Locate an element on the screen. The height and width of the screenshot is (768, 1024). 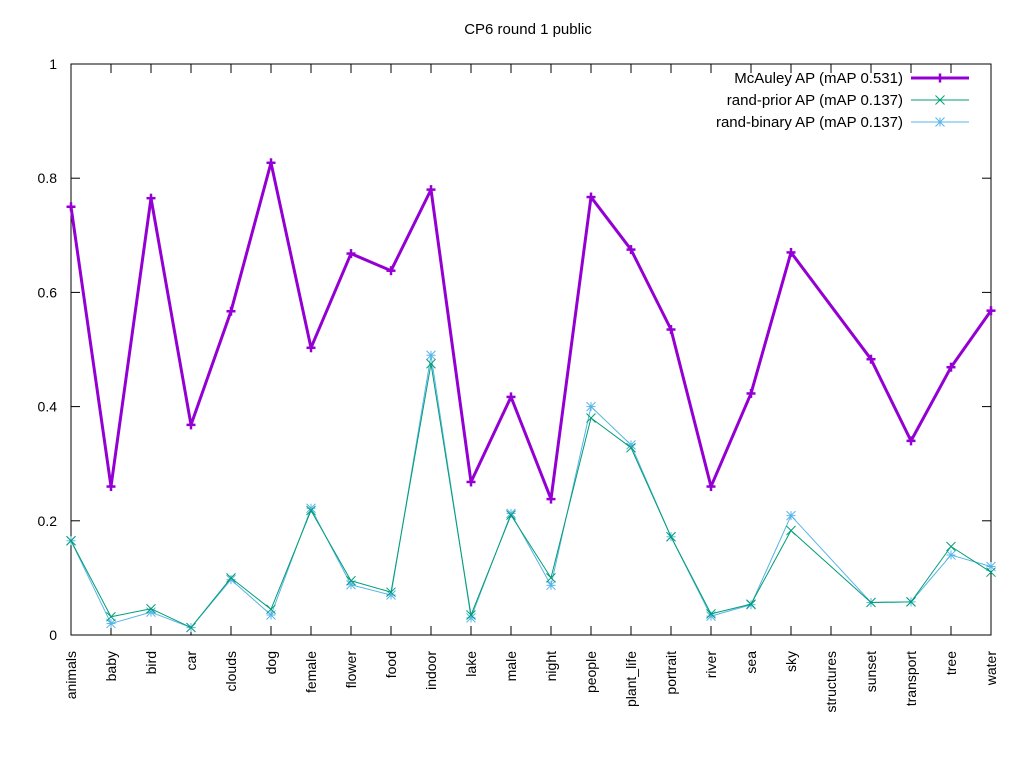
x-tick-label: sky is located at coordinates (791, 661).